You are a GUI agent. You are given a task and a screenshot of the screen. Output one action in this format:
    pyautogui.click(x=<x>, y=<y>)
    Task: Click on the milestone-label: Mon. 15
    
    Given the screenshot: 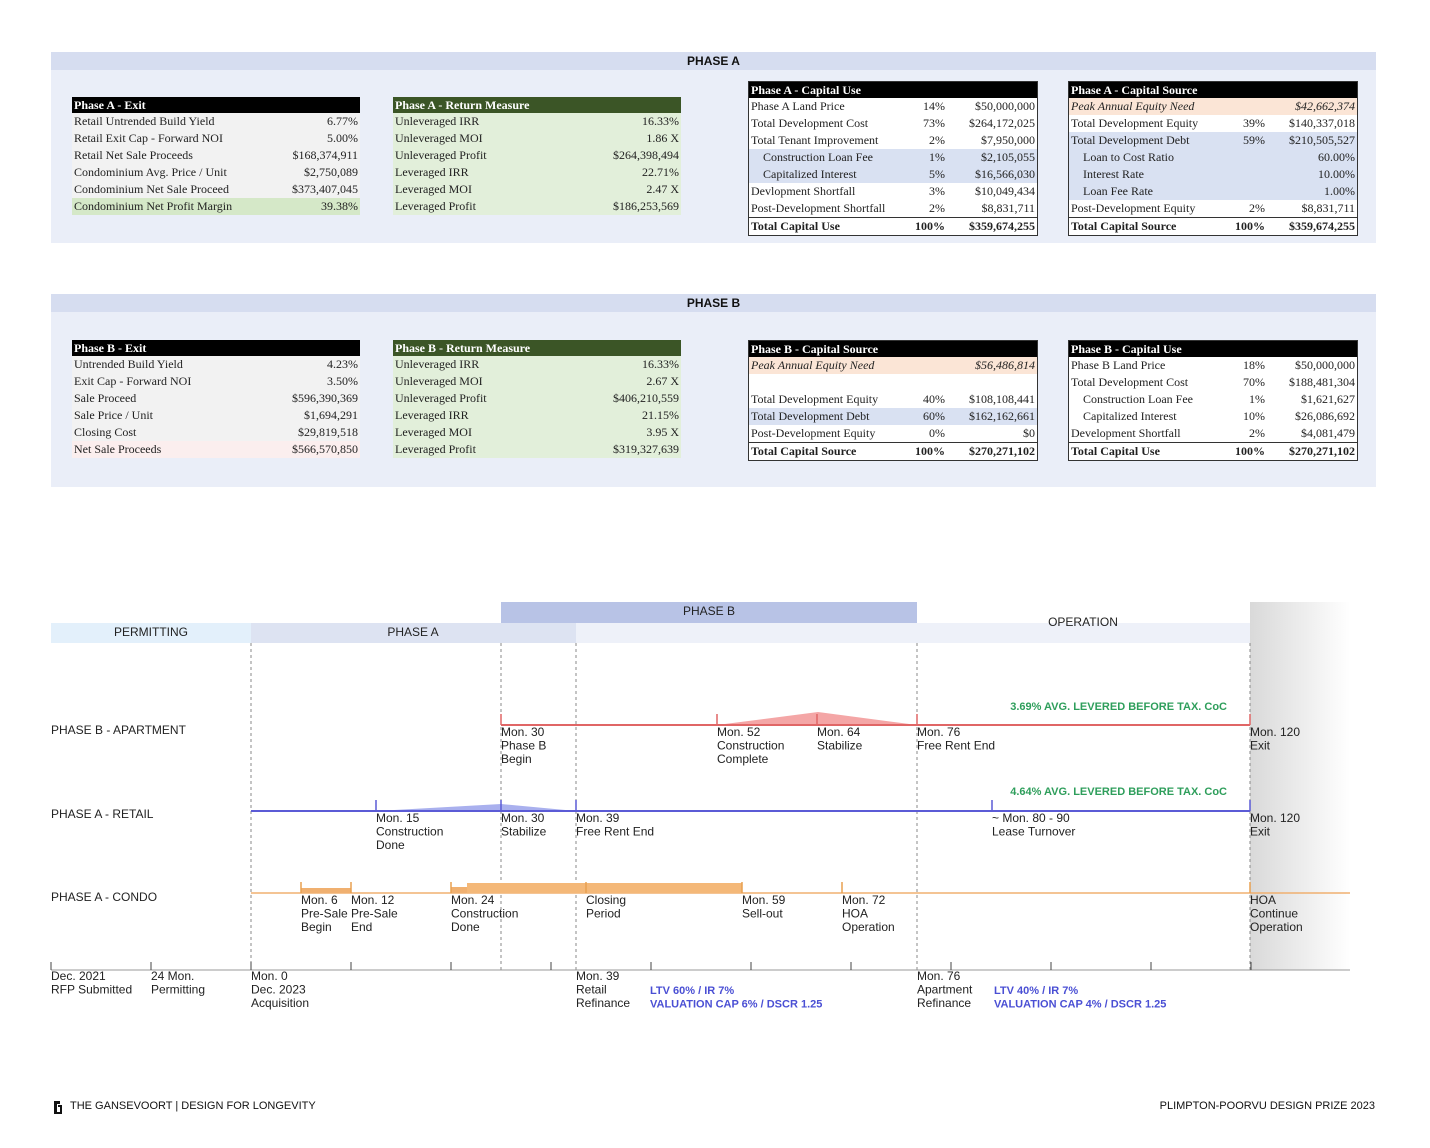 What is the action you would take?
    pyautogui.click(x=398, y=818)
    